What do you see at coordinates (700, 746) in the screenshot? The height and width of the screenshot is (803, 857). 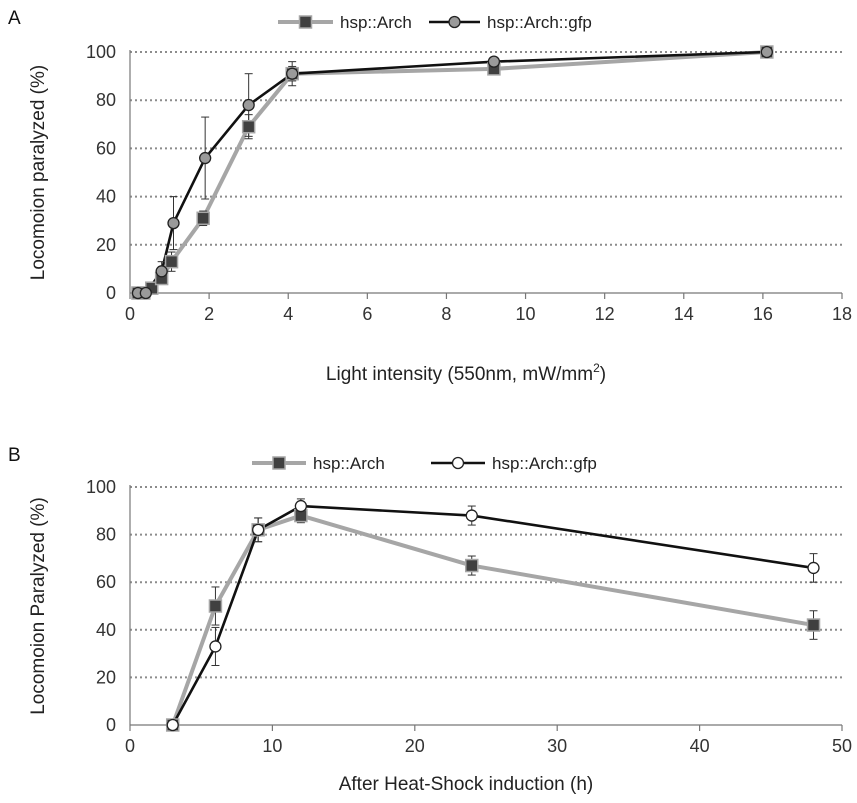 I see `x-tick-label: 40` at bounding box center [700, 746].